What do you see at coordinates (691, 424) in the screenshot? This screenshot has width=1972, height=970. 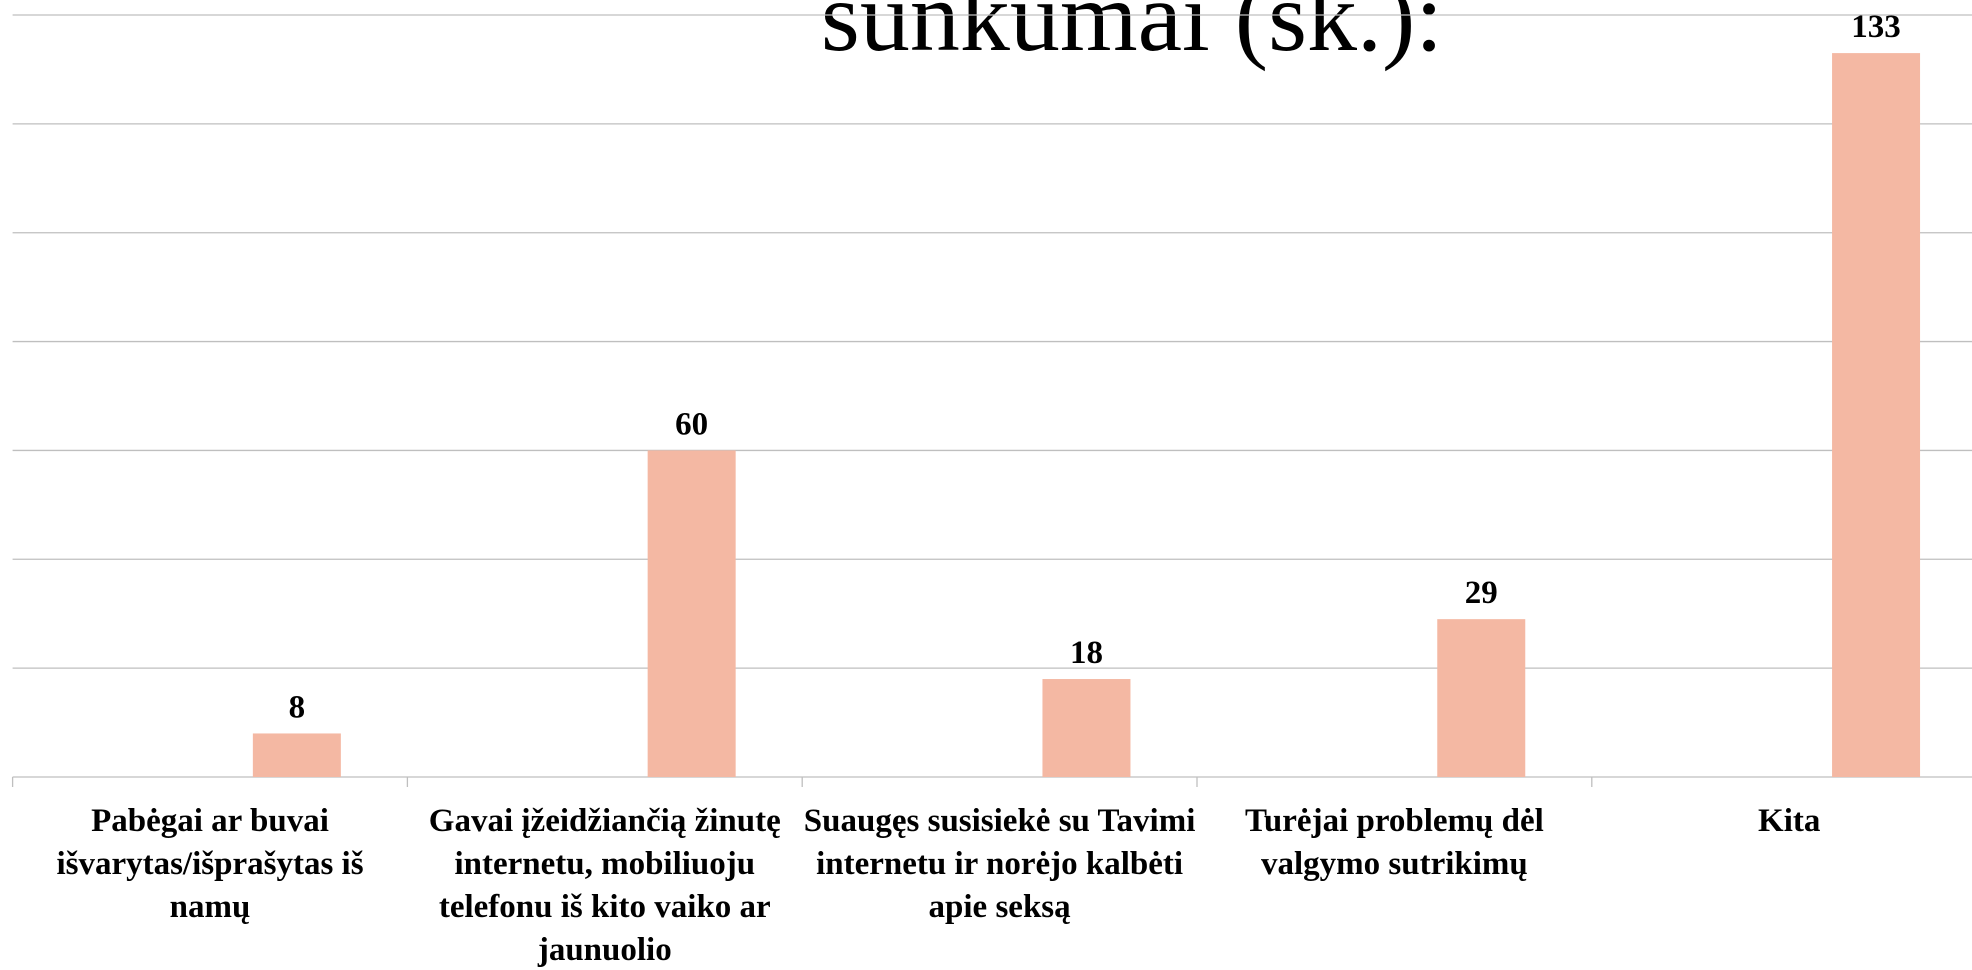 I see `data-label: 60` at bounding box center [691, 424].